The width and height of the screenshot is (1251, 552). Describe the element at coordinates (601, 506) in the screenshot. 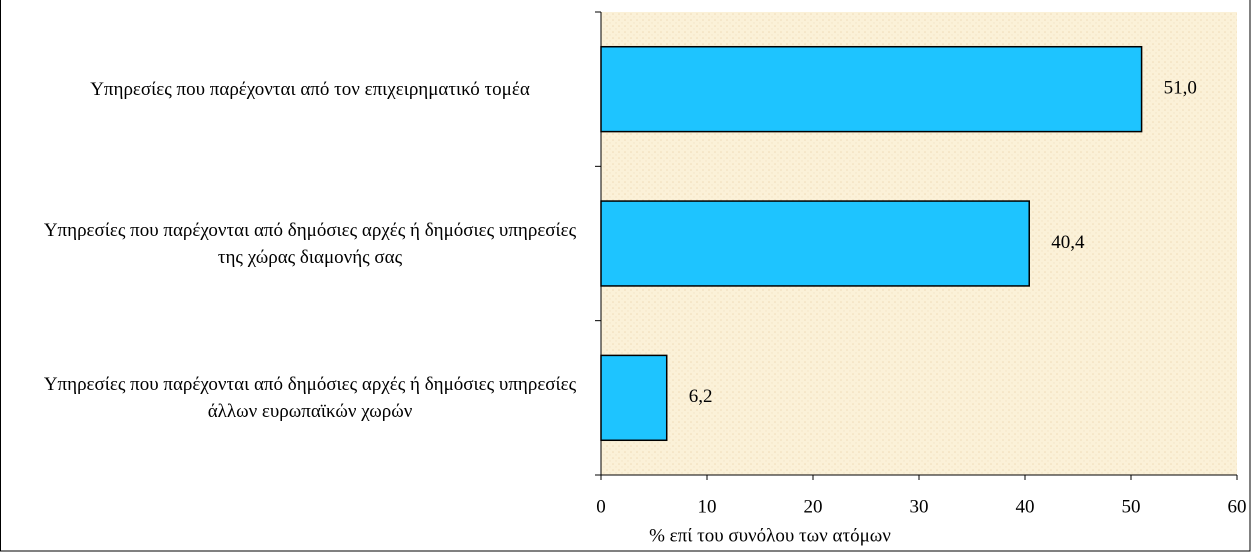

I see `x-tick-label: 0` at that location.